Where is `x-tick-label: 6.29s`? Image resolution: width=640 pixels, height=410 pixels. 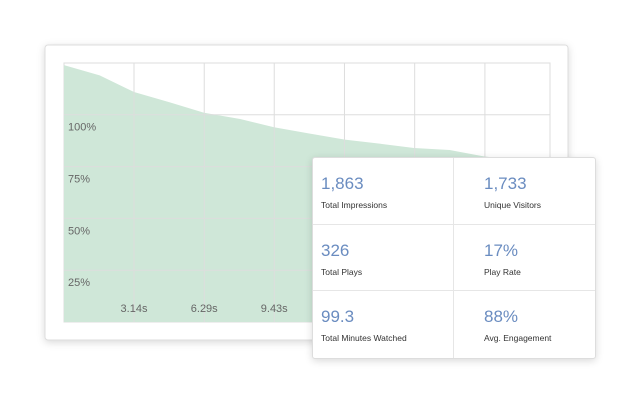
x-tick-label: 6.29s is located at coordinates (204, 309).